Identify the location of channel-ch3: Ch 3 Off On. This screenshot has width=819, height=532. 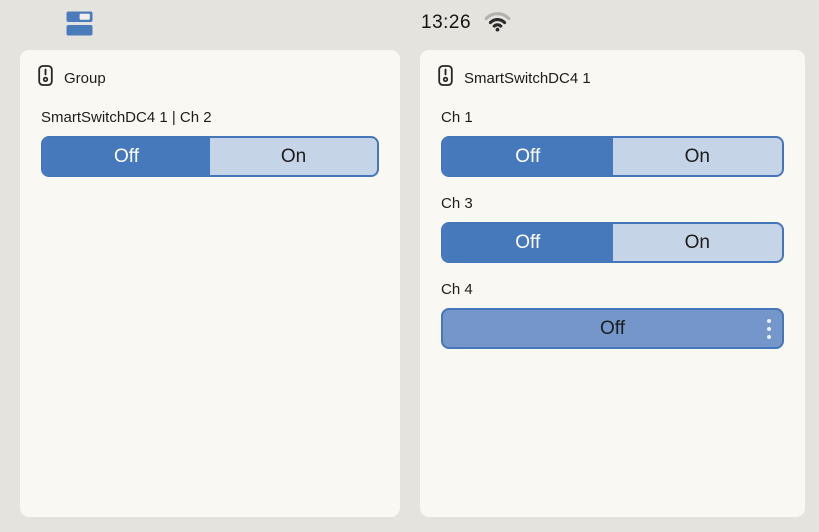
(612, 229).